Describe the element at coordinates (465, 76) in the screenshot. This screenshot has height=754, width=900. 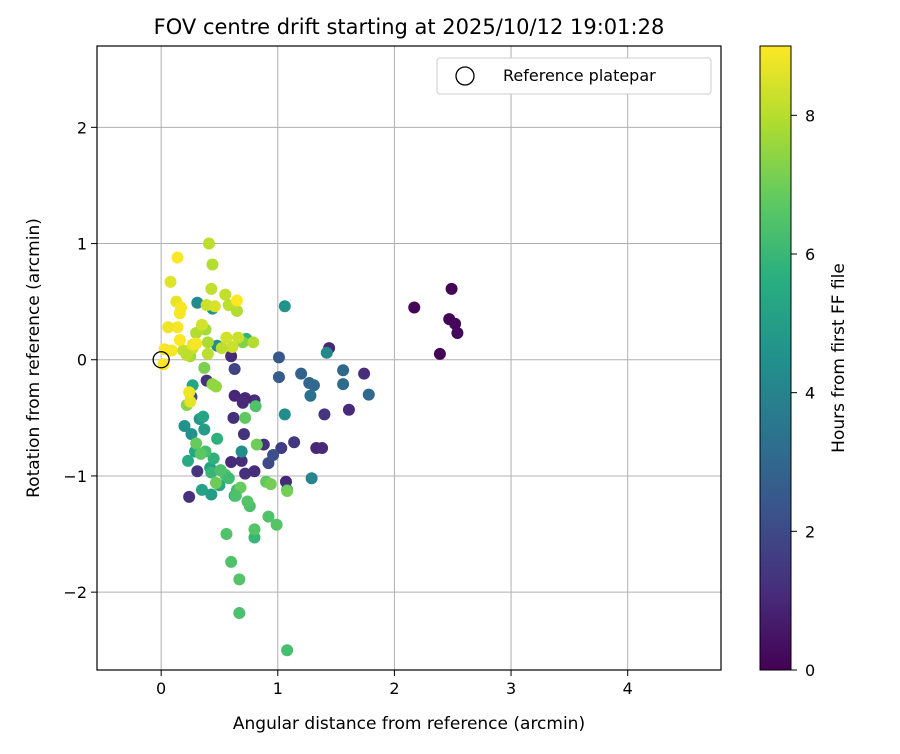
I see `legend-marker` at that location.